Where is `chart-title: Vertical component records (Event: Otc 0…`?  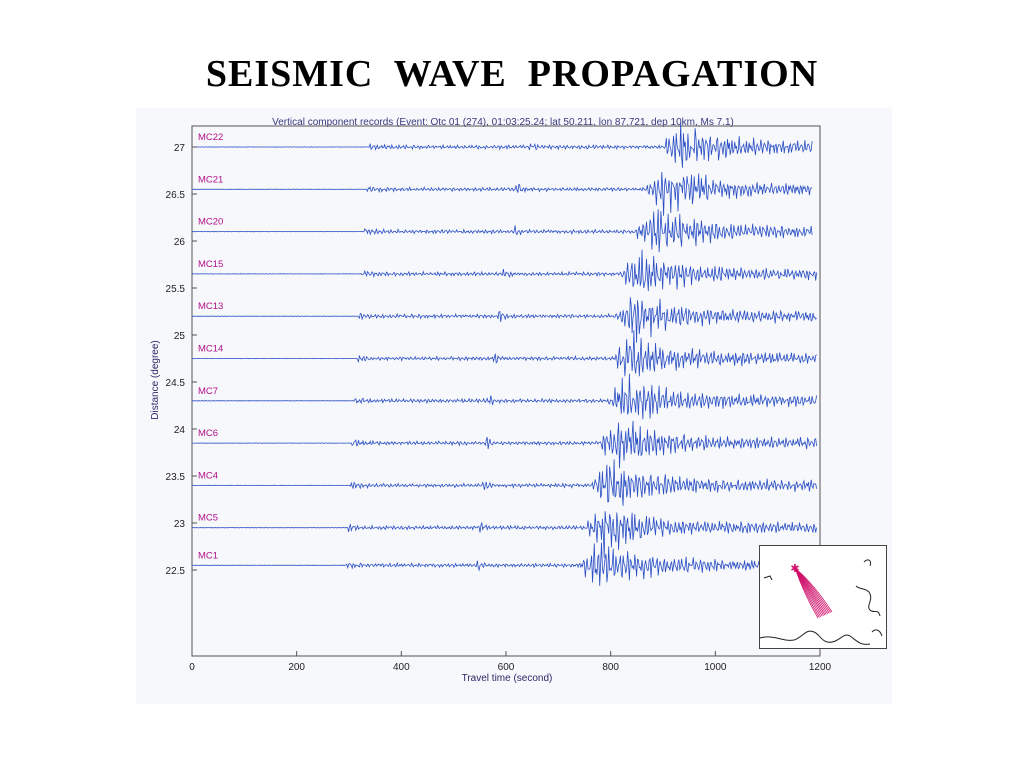 chart-title: Vertical component records (Event: Otc 0… is located at coordinates (503, 122).